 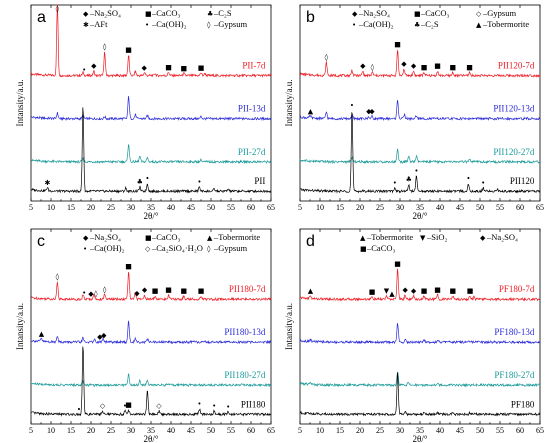 What do you see at coordinates (31, 207) in the screenshot?
I see `x-tick-label: 5` at bounding box center [31, 207].